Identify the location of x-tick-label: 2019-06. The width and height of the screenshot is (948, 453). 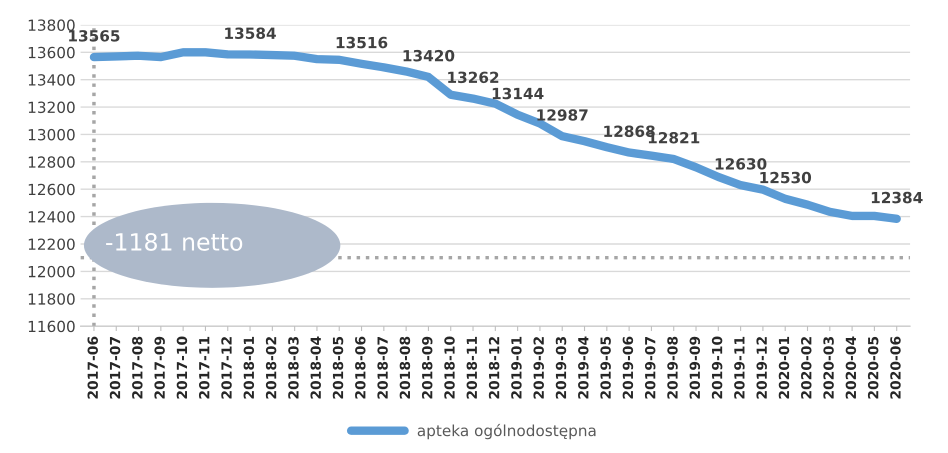
(628, 367).